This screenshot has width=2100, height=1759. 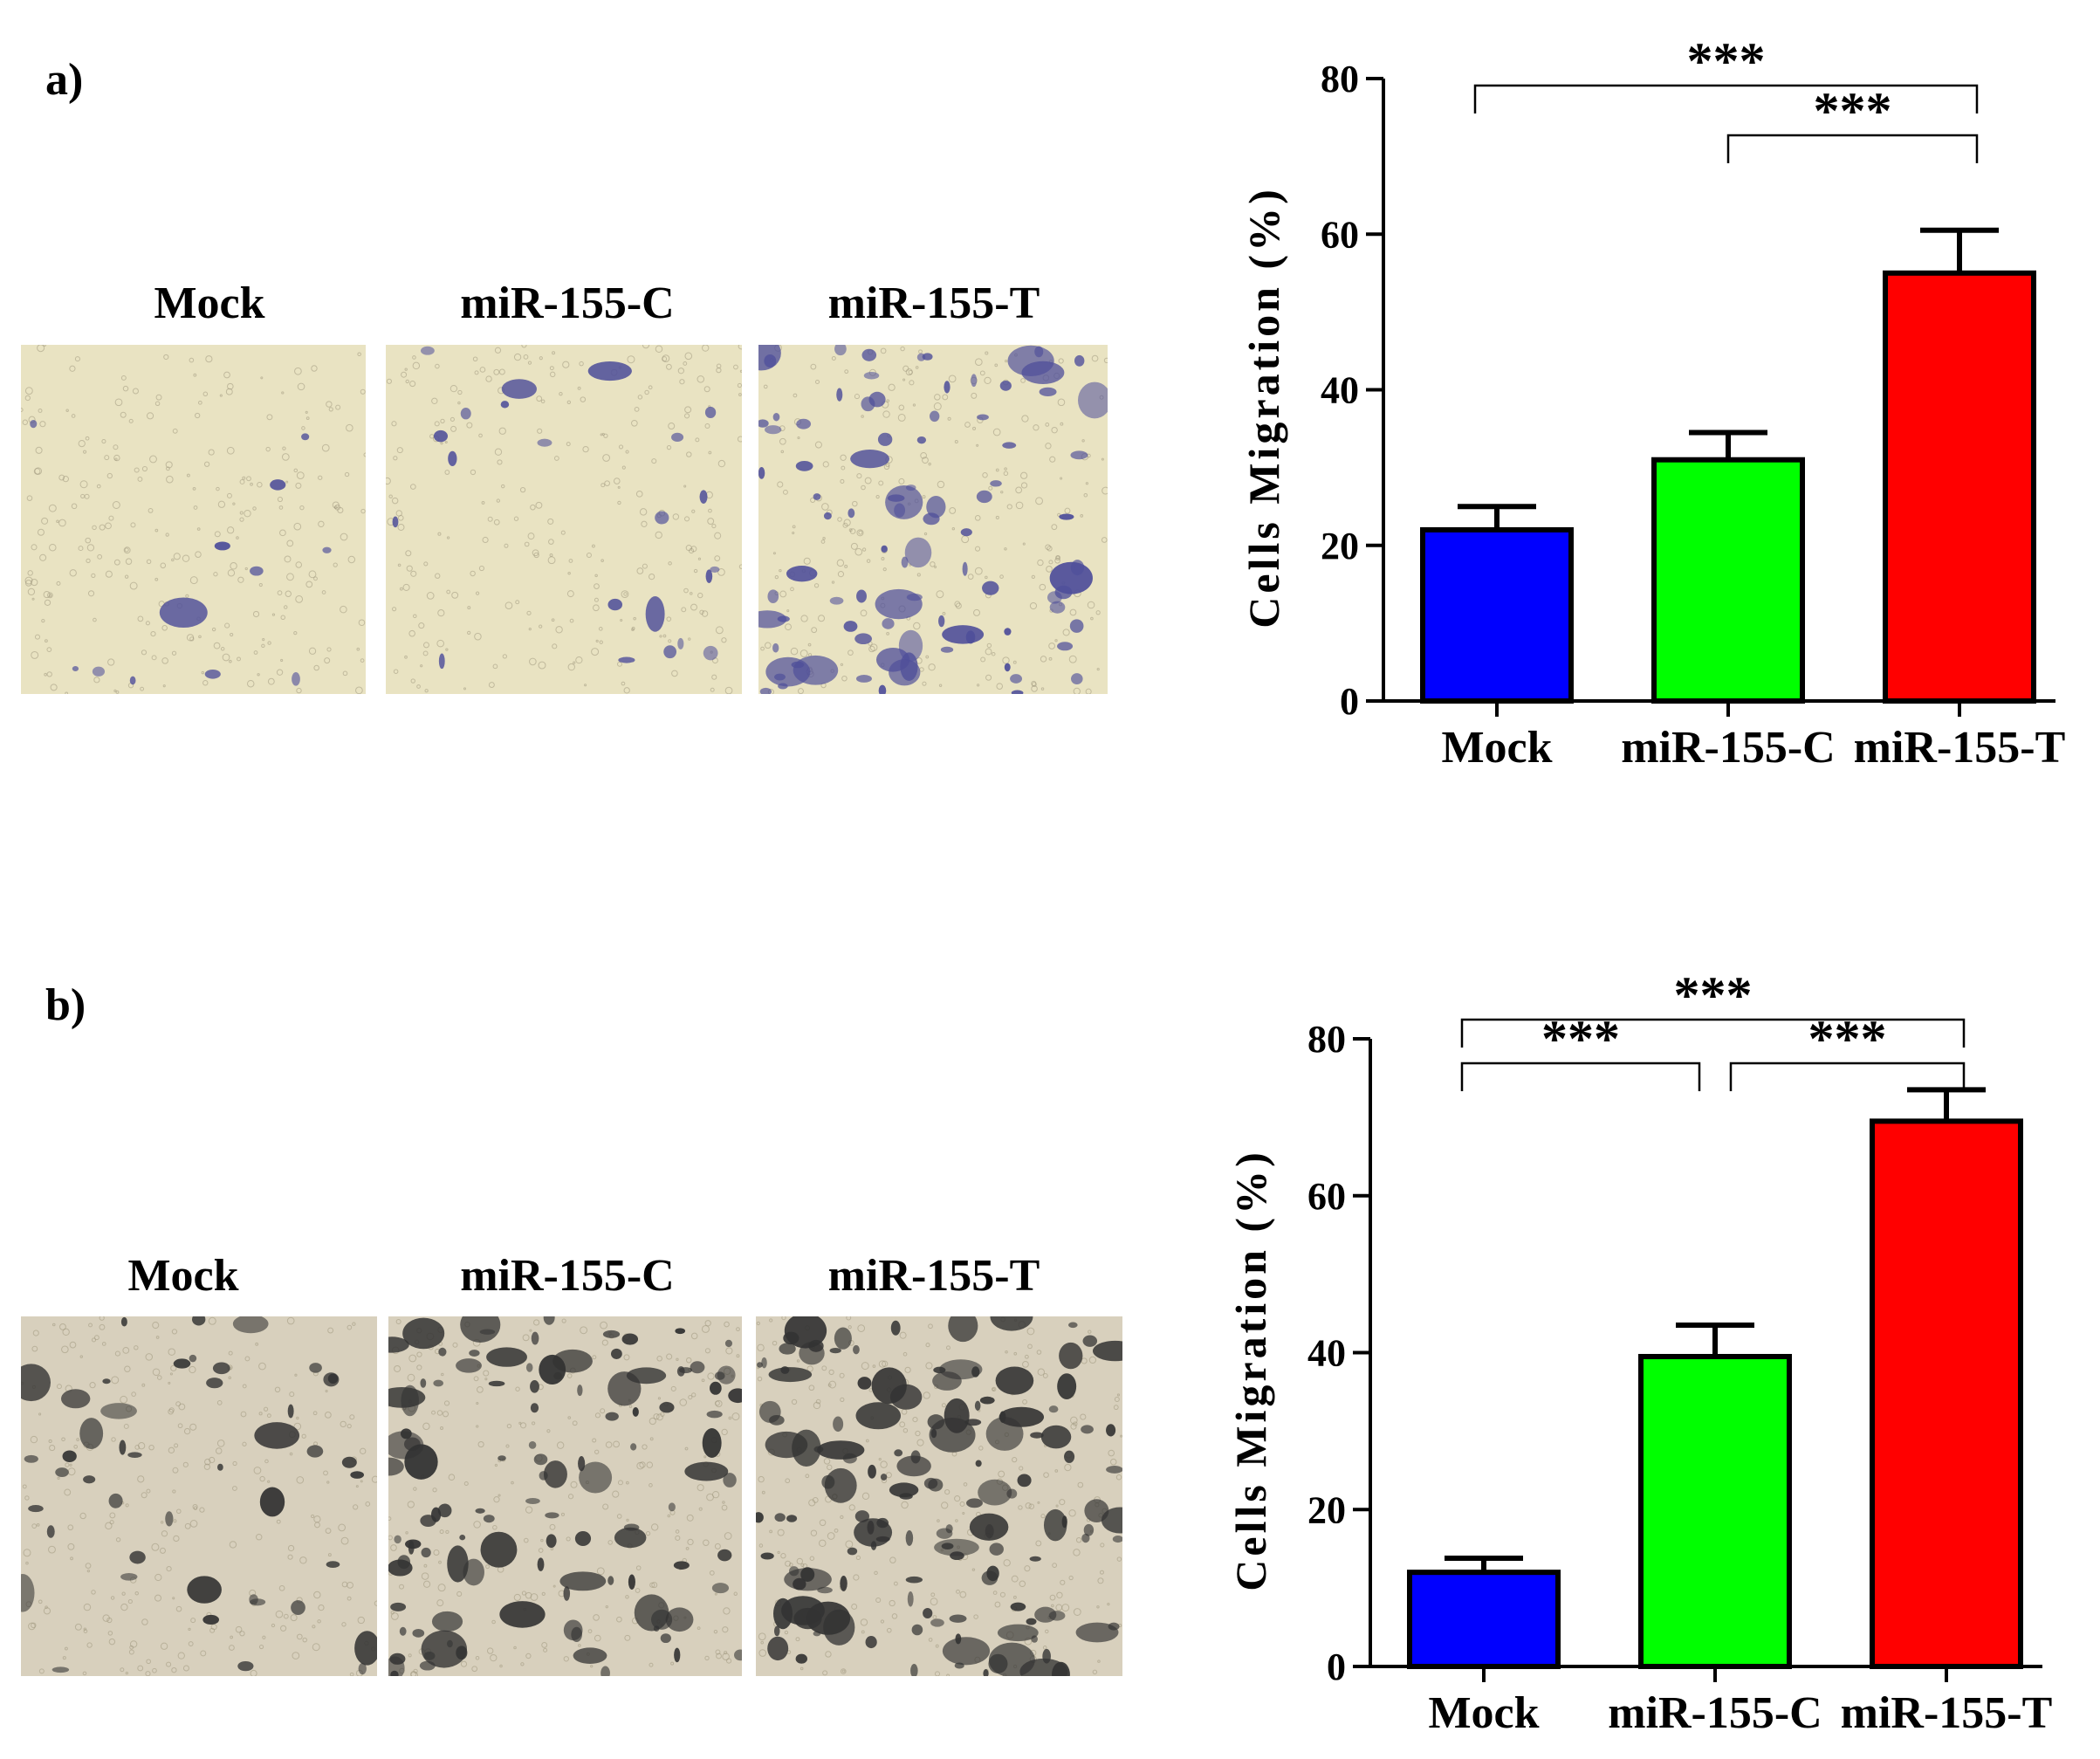 I want to click on significance-label: ***, so click(x=1848, y=1039).